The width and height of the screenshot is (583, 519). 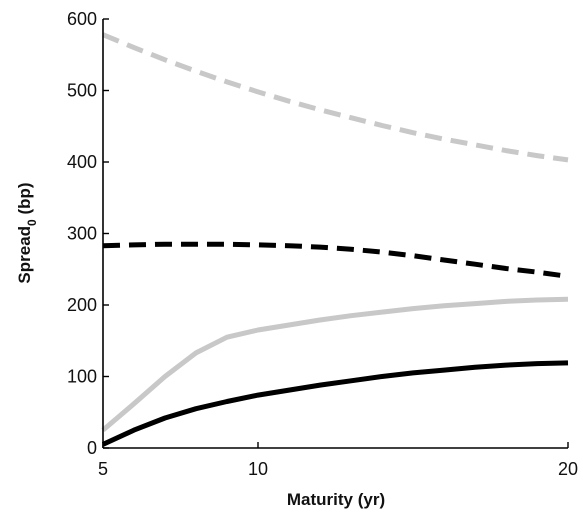 What do you see at coordinates (82, 19) in the screenshot?
I see `y-tick-label: 600` at bounding box center [82, 19].